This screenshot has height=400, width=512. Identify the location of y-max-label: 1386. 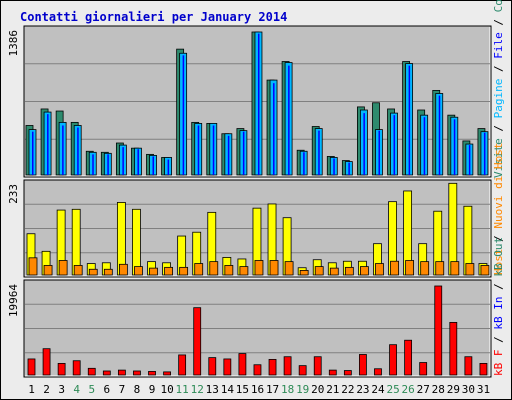
(13, 43).